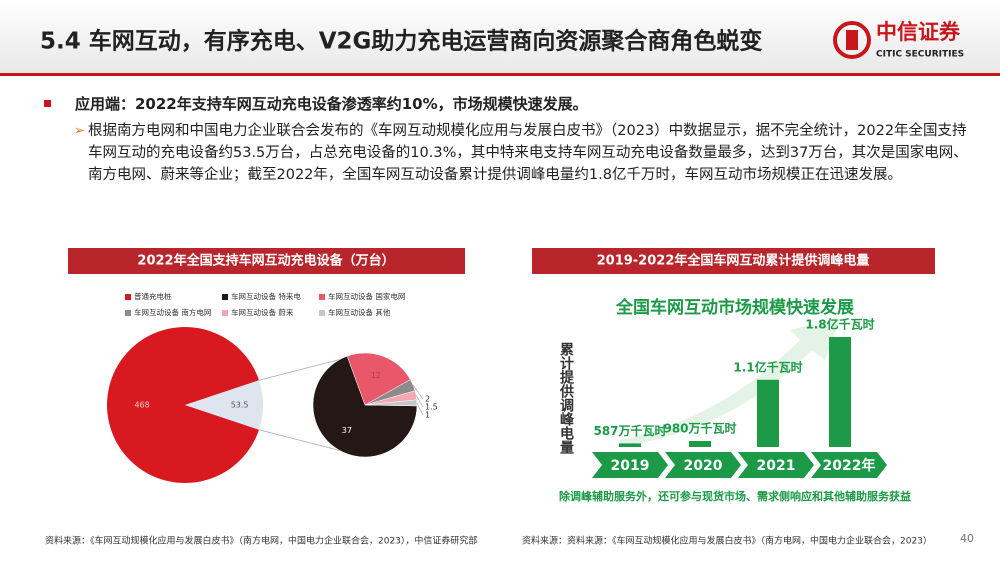 The width and height of the screenshot is (1000, 562). I want to click on data-label: 1.1亿千瓦时, so click(767, 366).